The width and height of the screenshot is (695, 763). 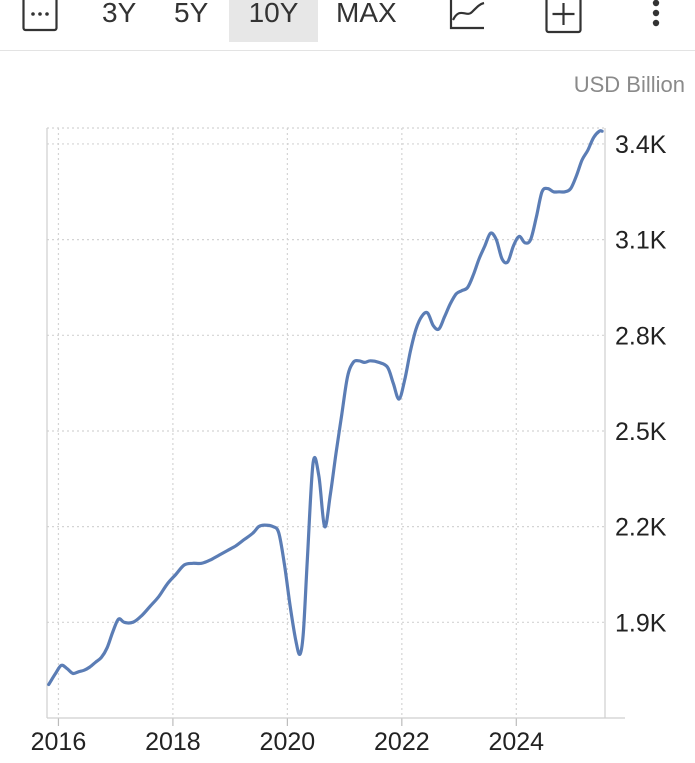 What do you see at coordinates (366, 14) in the screenshot?
I see `range-max-button: MAX` at bounding box center [366, 14].